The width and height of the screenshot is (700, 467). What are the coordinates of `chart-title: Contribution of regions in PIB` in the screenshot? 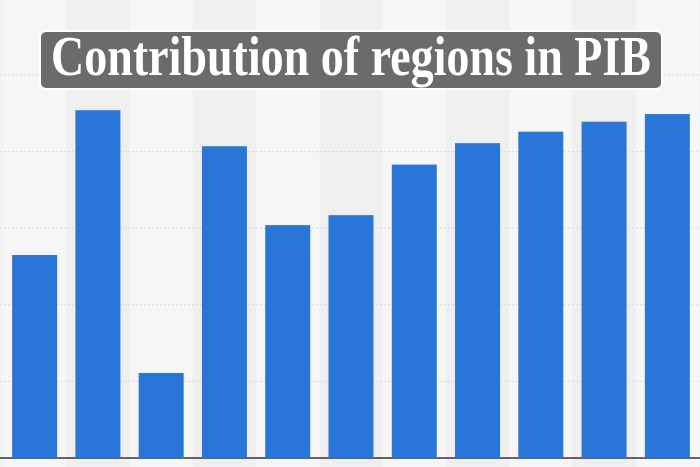 It's located at (351, 57).